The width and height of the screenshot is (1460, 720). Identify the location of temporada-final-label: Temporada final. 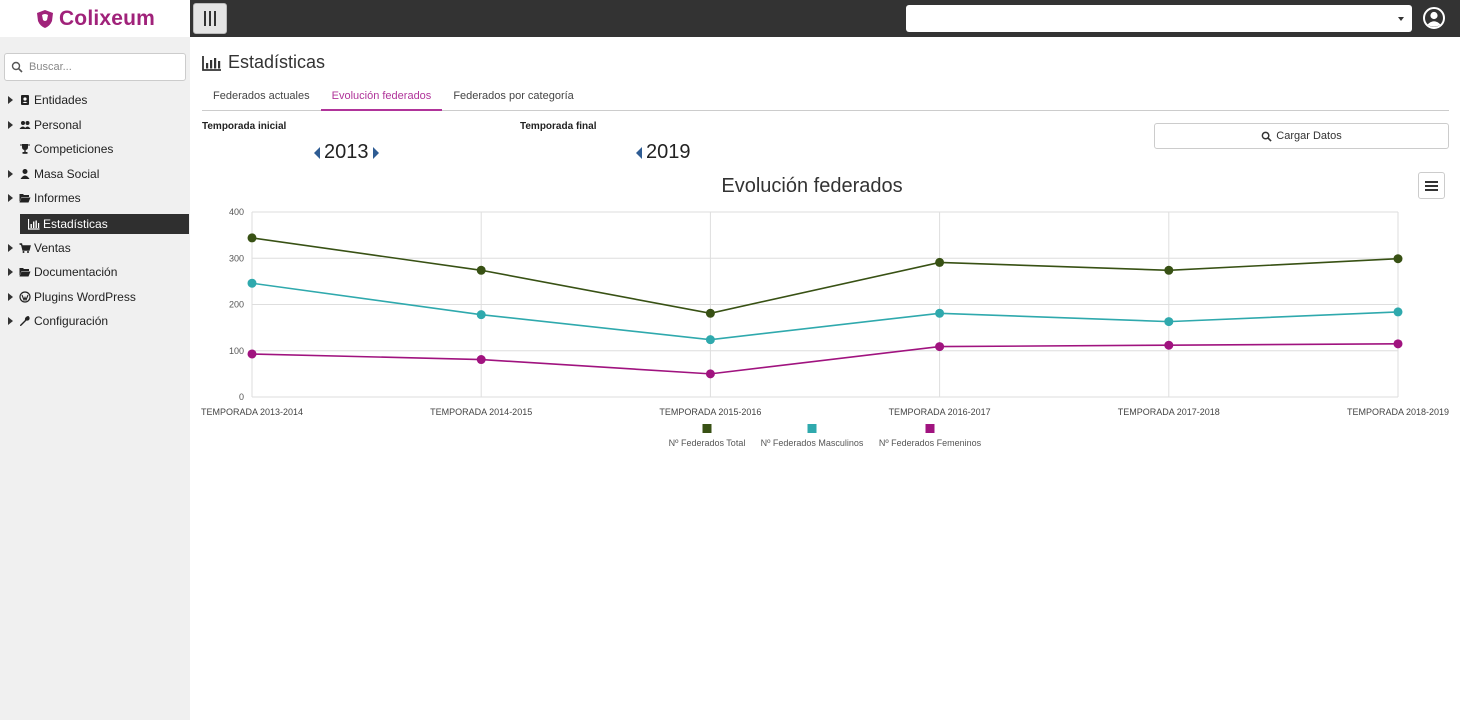
(558, 126).